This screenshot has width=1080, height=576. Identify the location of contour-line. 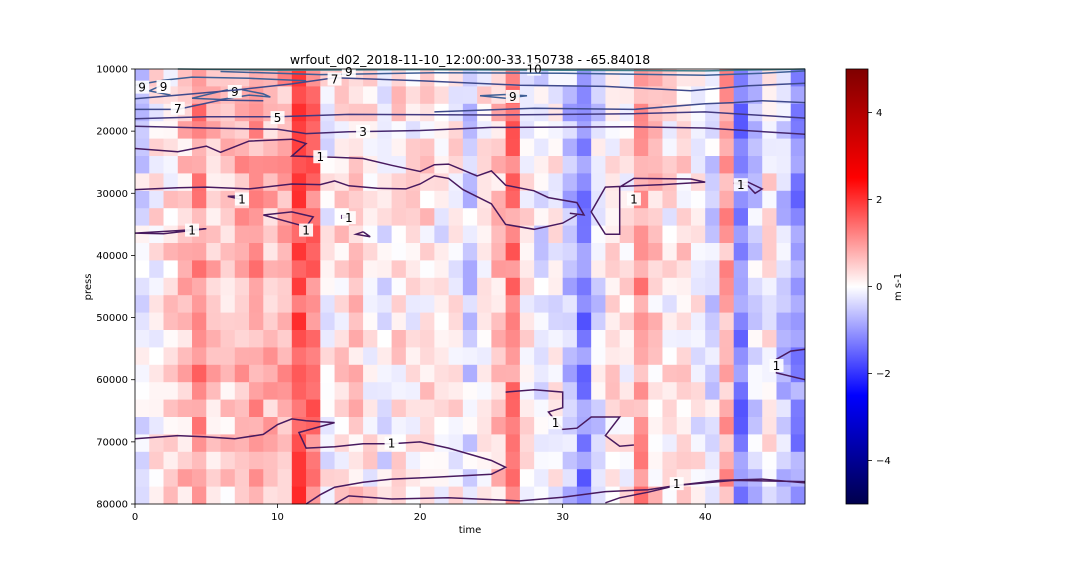
(470, 115).